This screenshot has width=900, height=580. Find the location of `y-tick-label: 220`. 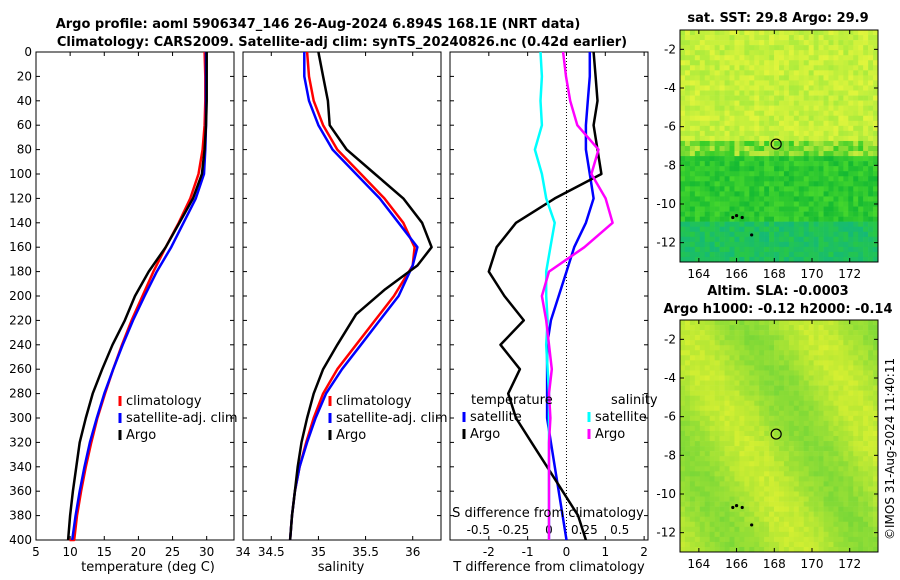

y-tick-label: 220 is located at coordinates (20, 320).